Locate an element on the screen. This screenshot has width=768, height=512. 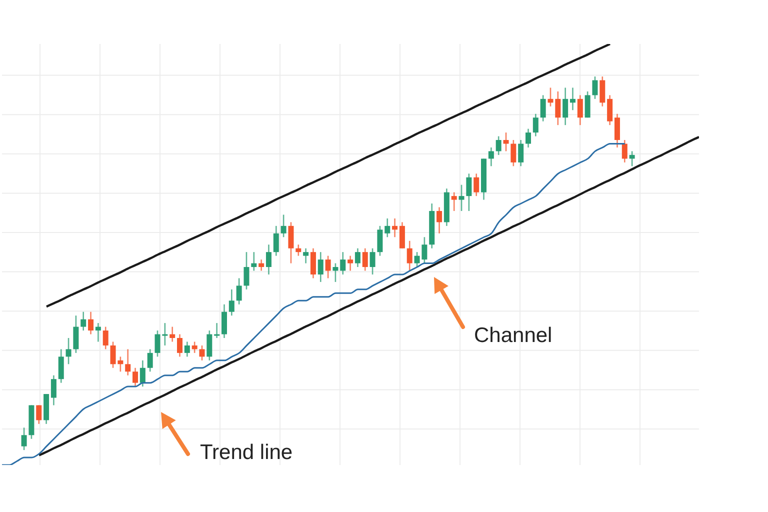
annotation: Channel is located at coordinates (513, 335).